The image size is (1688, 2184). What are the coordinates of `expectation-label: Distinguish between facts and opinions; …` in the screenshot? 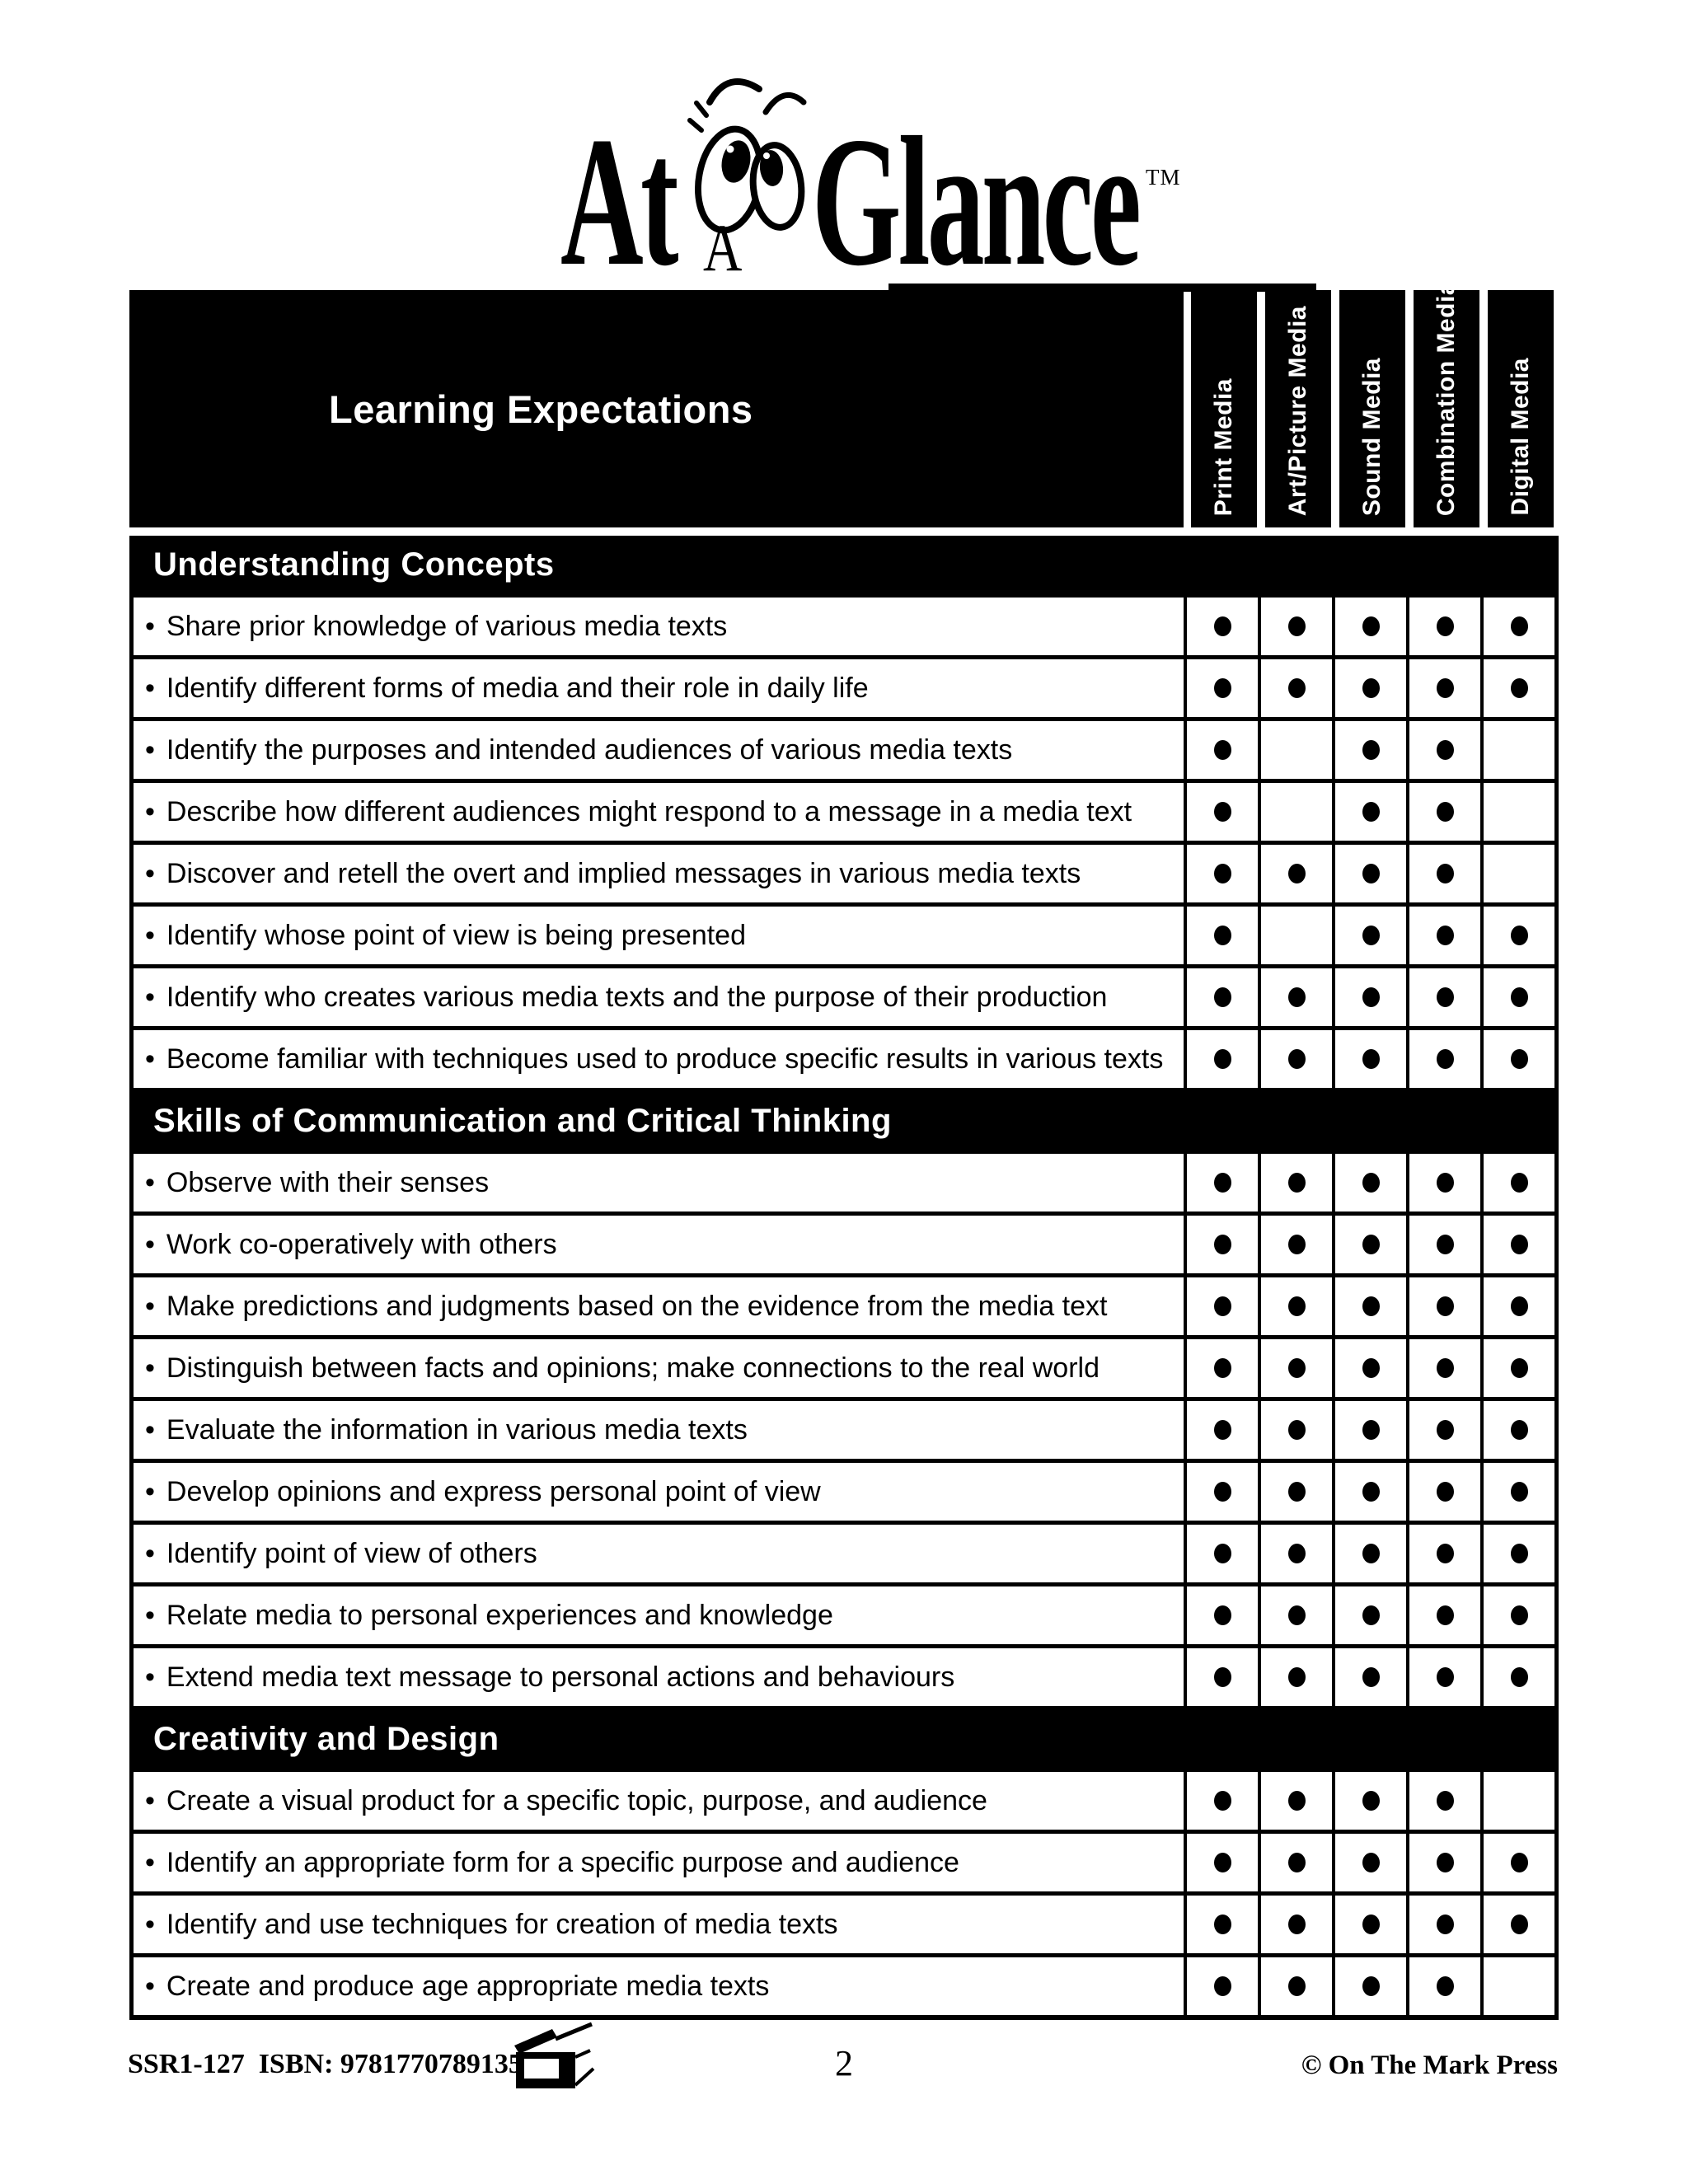 It's located at (633, 1368).